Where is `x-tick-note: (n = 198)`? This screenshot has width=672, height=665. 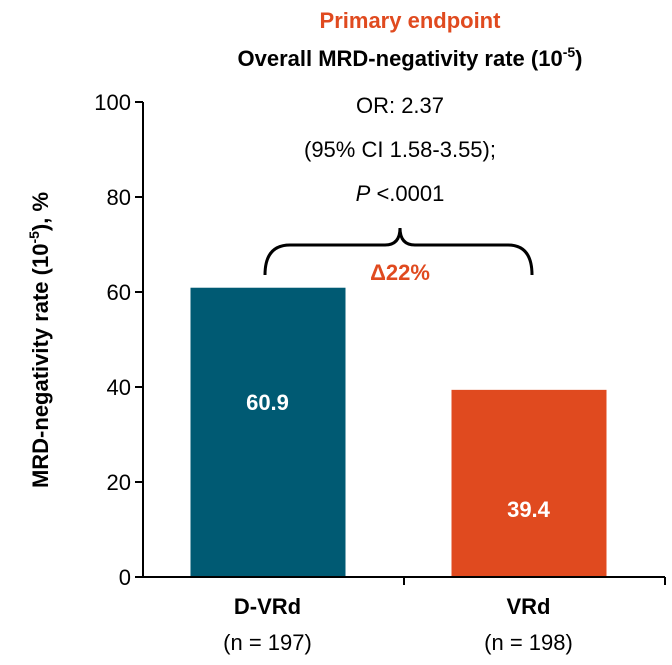 x-tick-note: (n = 198) is located at coordinates (528, 642).